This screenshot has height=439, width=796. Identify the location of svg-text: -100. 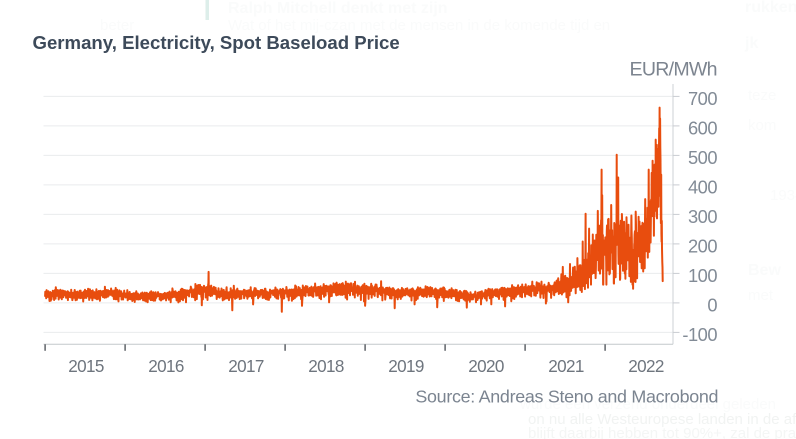
(699, 334).